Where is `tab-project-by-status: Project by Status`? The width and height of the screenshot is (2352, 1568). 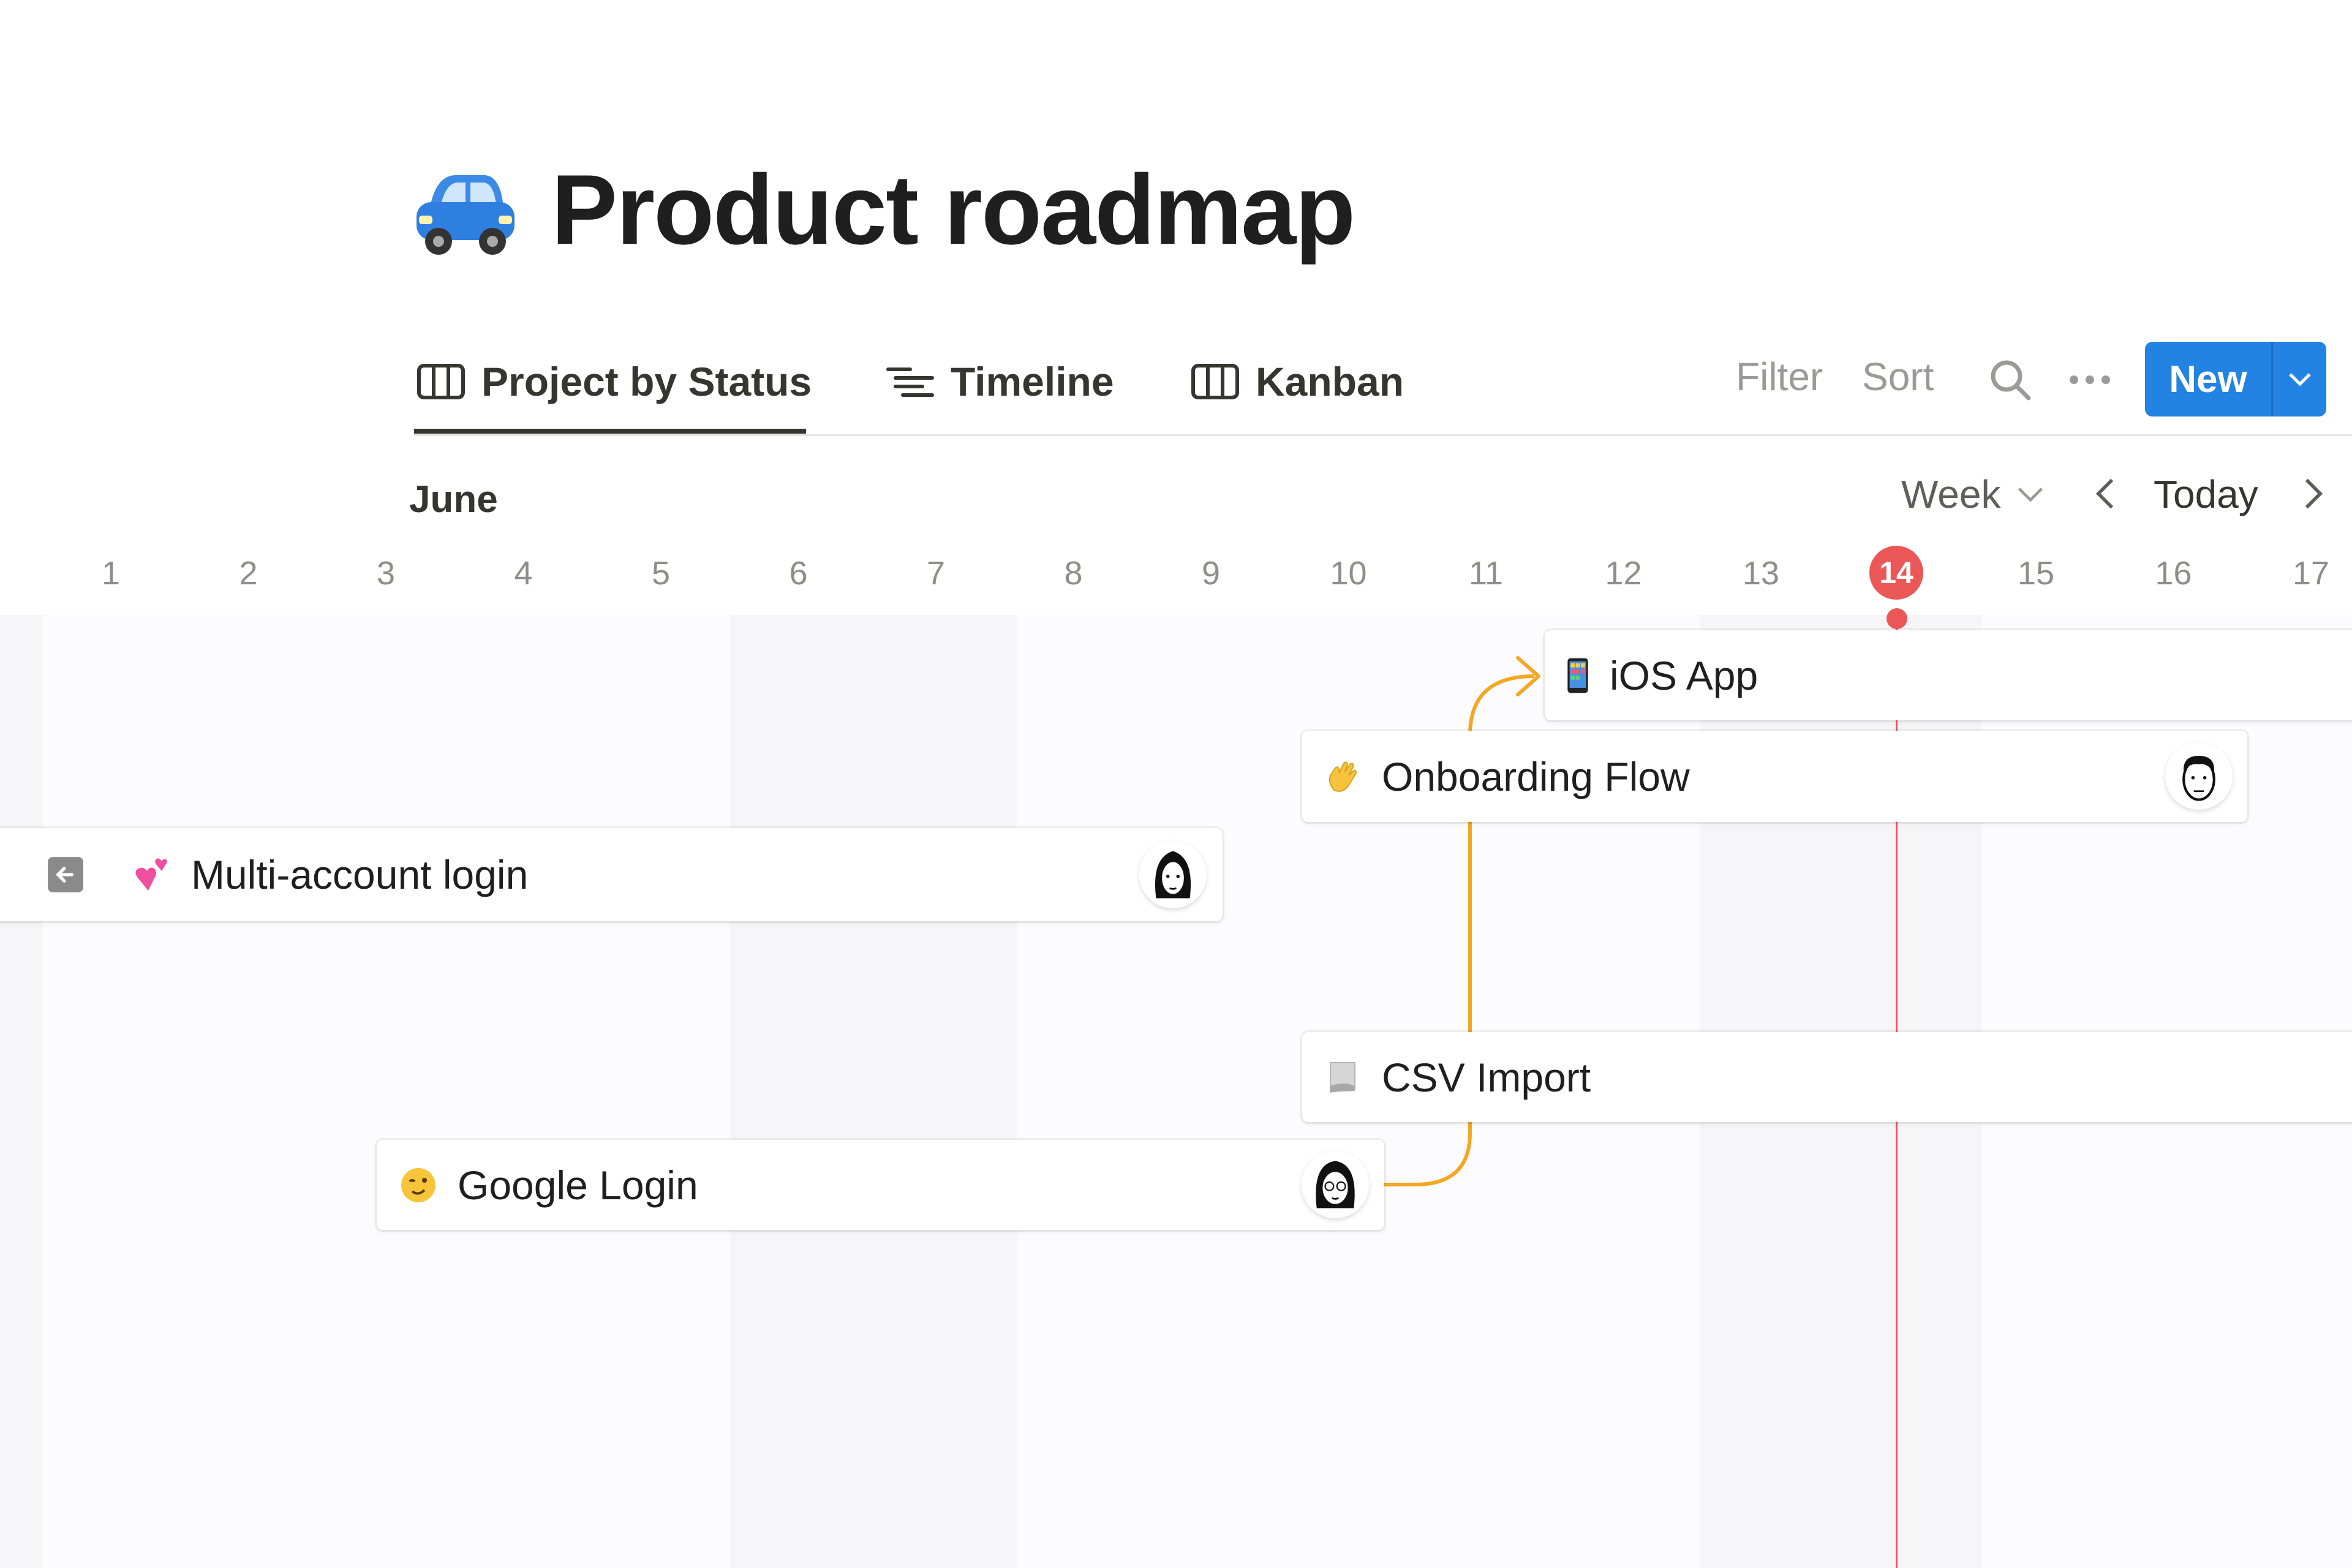 tab-project-by-status: Project by Status is located at coordinates (615, 382).